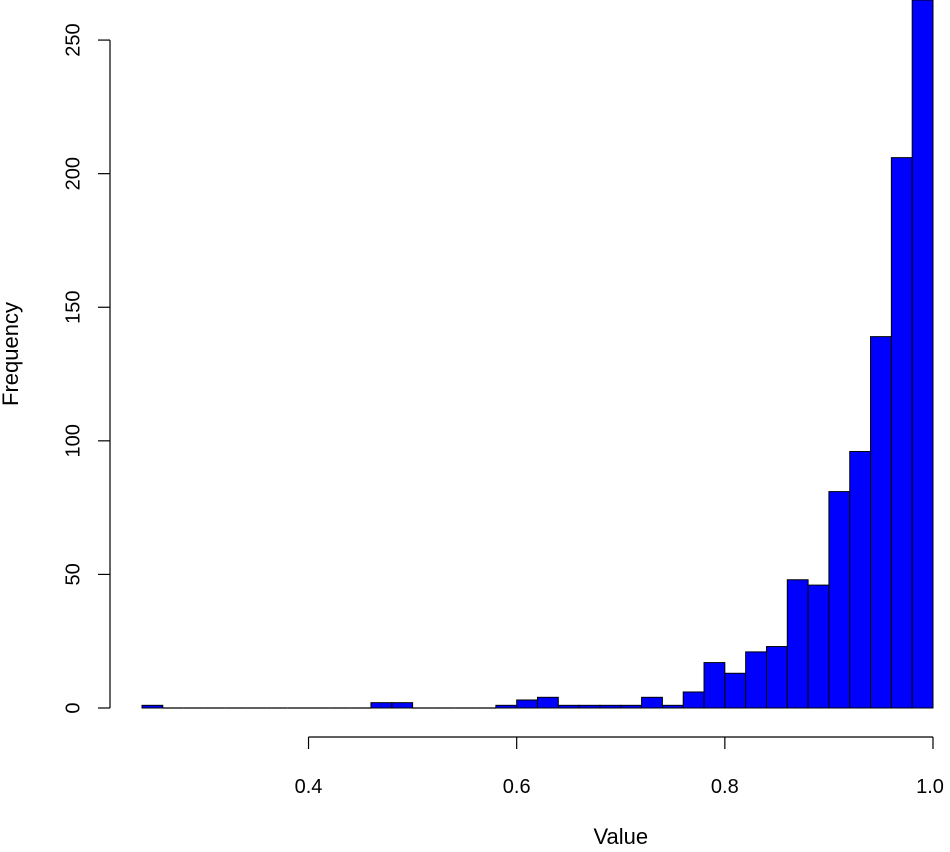 The height and width of the screenshot is (852, 950). I want to click on y-axis-title: Frequency, so click(11, 354).